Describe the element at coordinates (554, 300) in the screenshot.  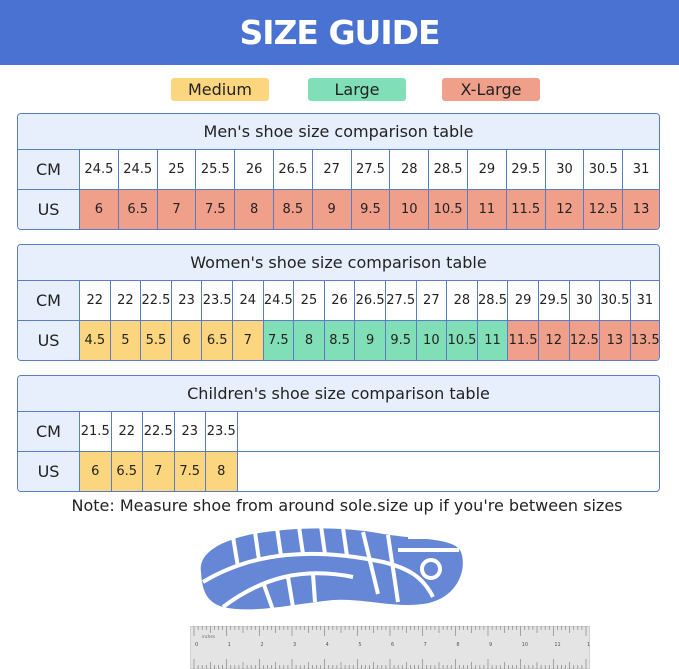
I see `cm-cell: 29.5` at that location.